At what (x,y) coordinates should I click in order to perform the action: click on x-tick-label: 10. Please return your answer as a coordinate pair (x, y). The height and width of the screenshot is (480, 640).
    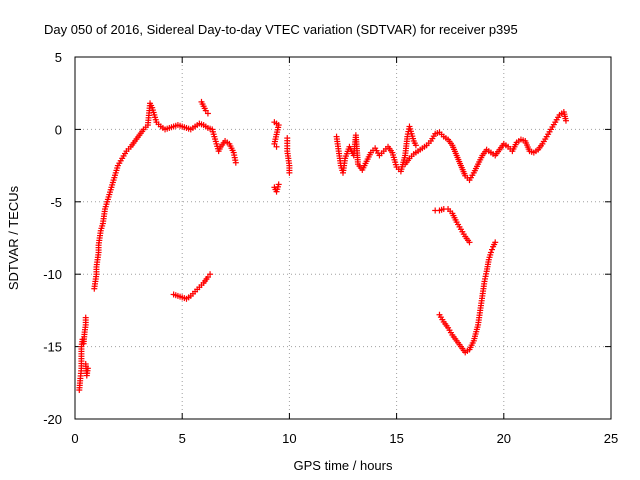
    Looking at the image, I should click on (289, 438).